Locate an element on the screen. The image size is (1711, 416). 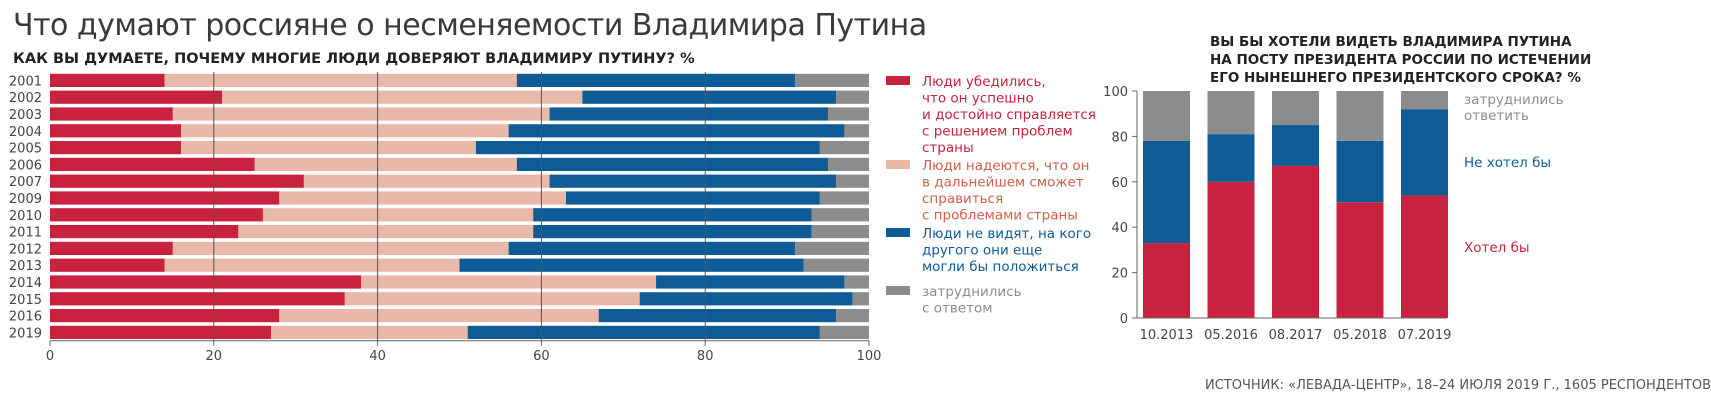
x-tick-label-80: 80 is located at coordinates (705, 356).